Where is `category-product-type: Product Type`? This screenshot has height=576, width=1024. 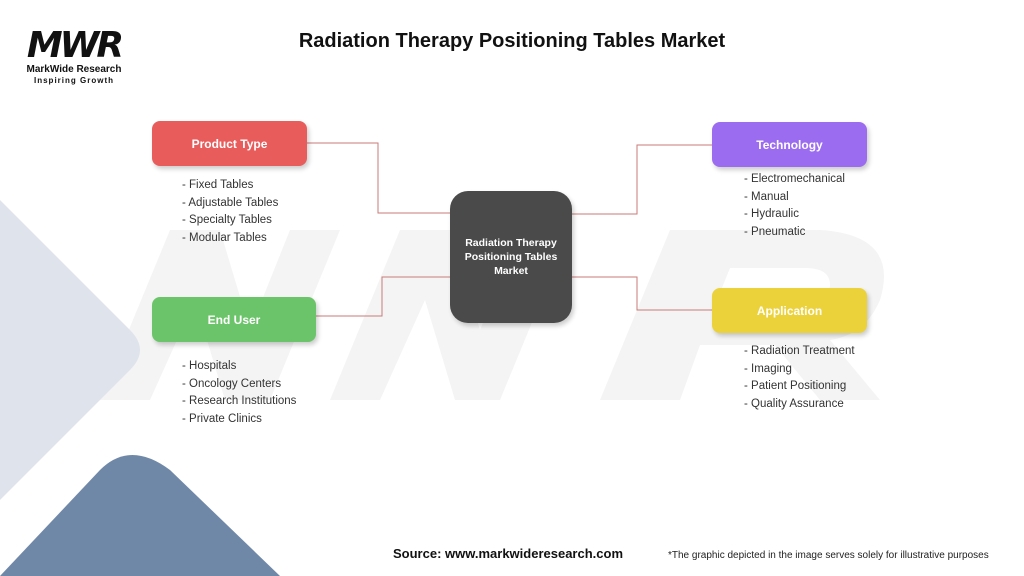 category-product-type: Product Type is located at coordinates (229, 143).